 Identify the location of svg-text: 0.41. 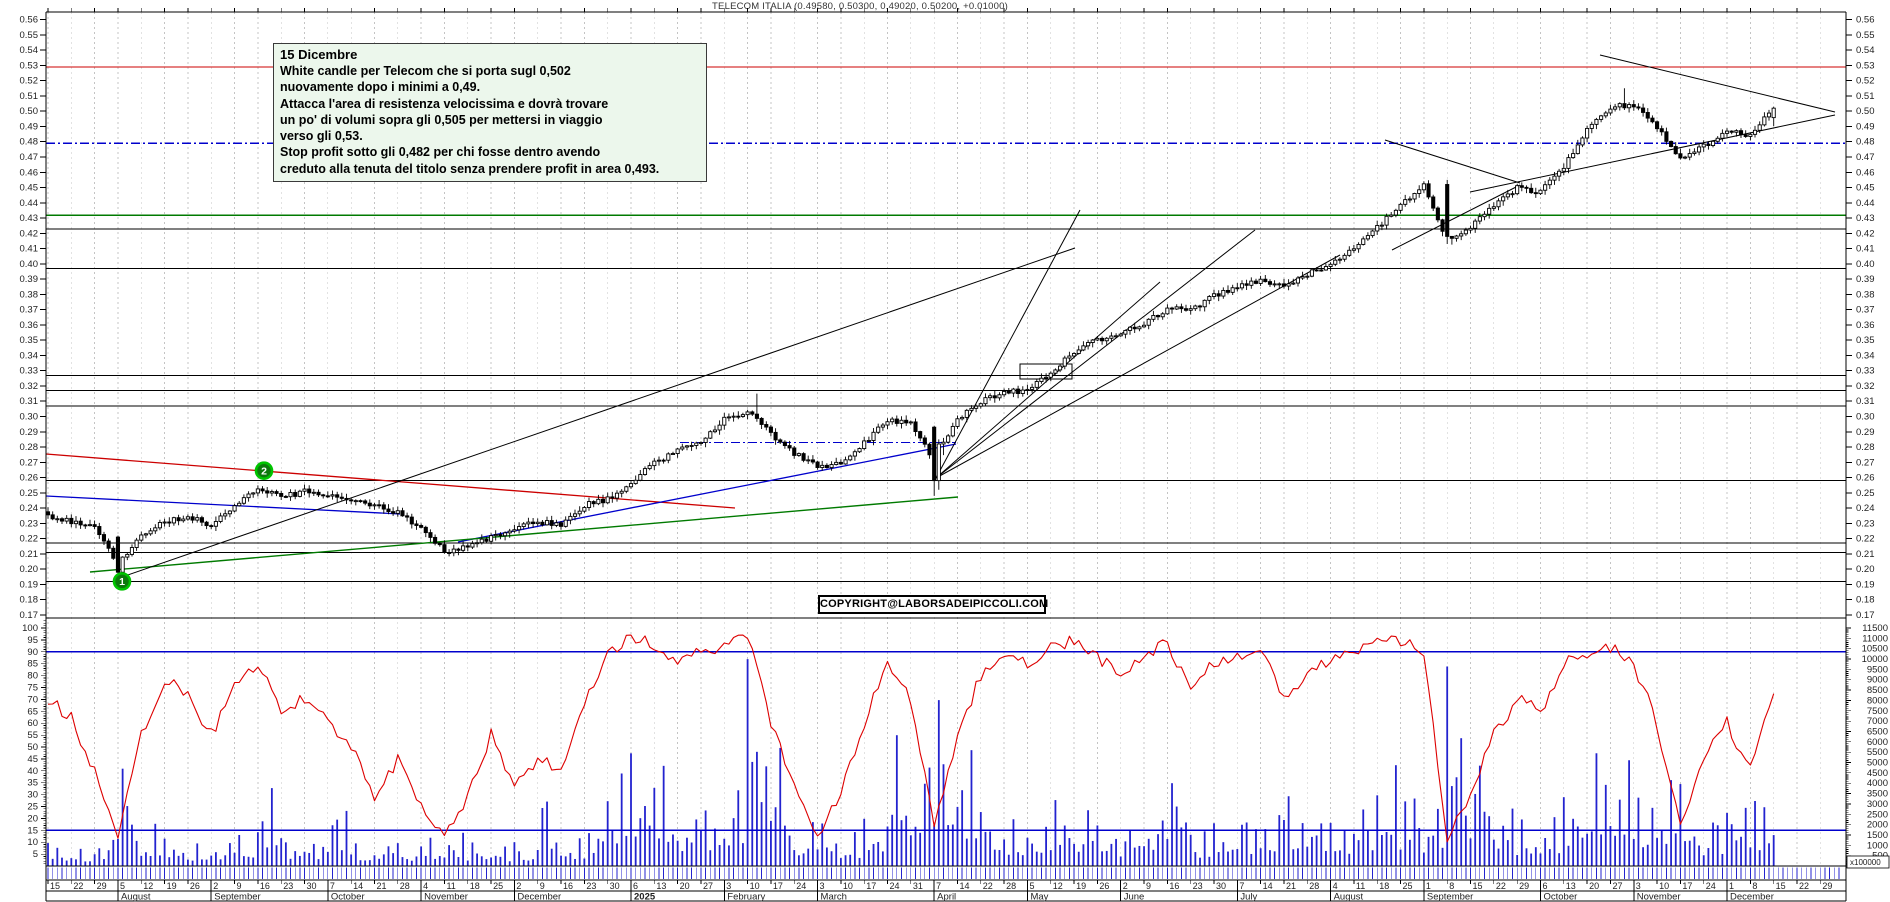
(29, 249).